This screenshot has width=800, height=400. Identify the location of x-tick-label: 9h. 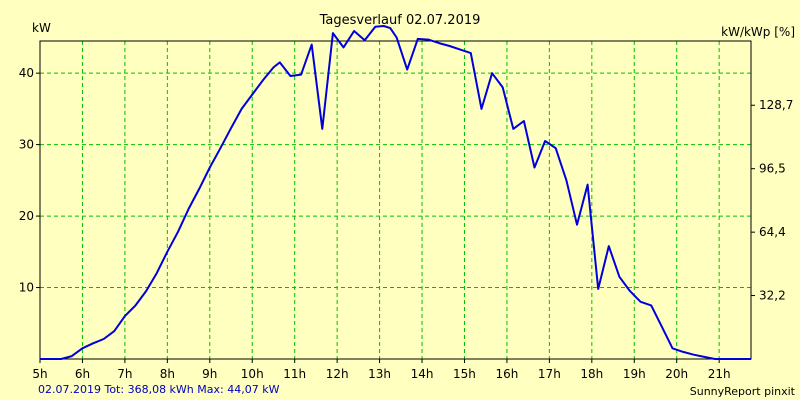
(209, 374).